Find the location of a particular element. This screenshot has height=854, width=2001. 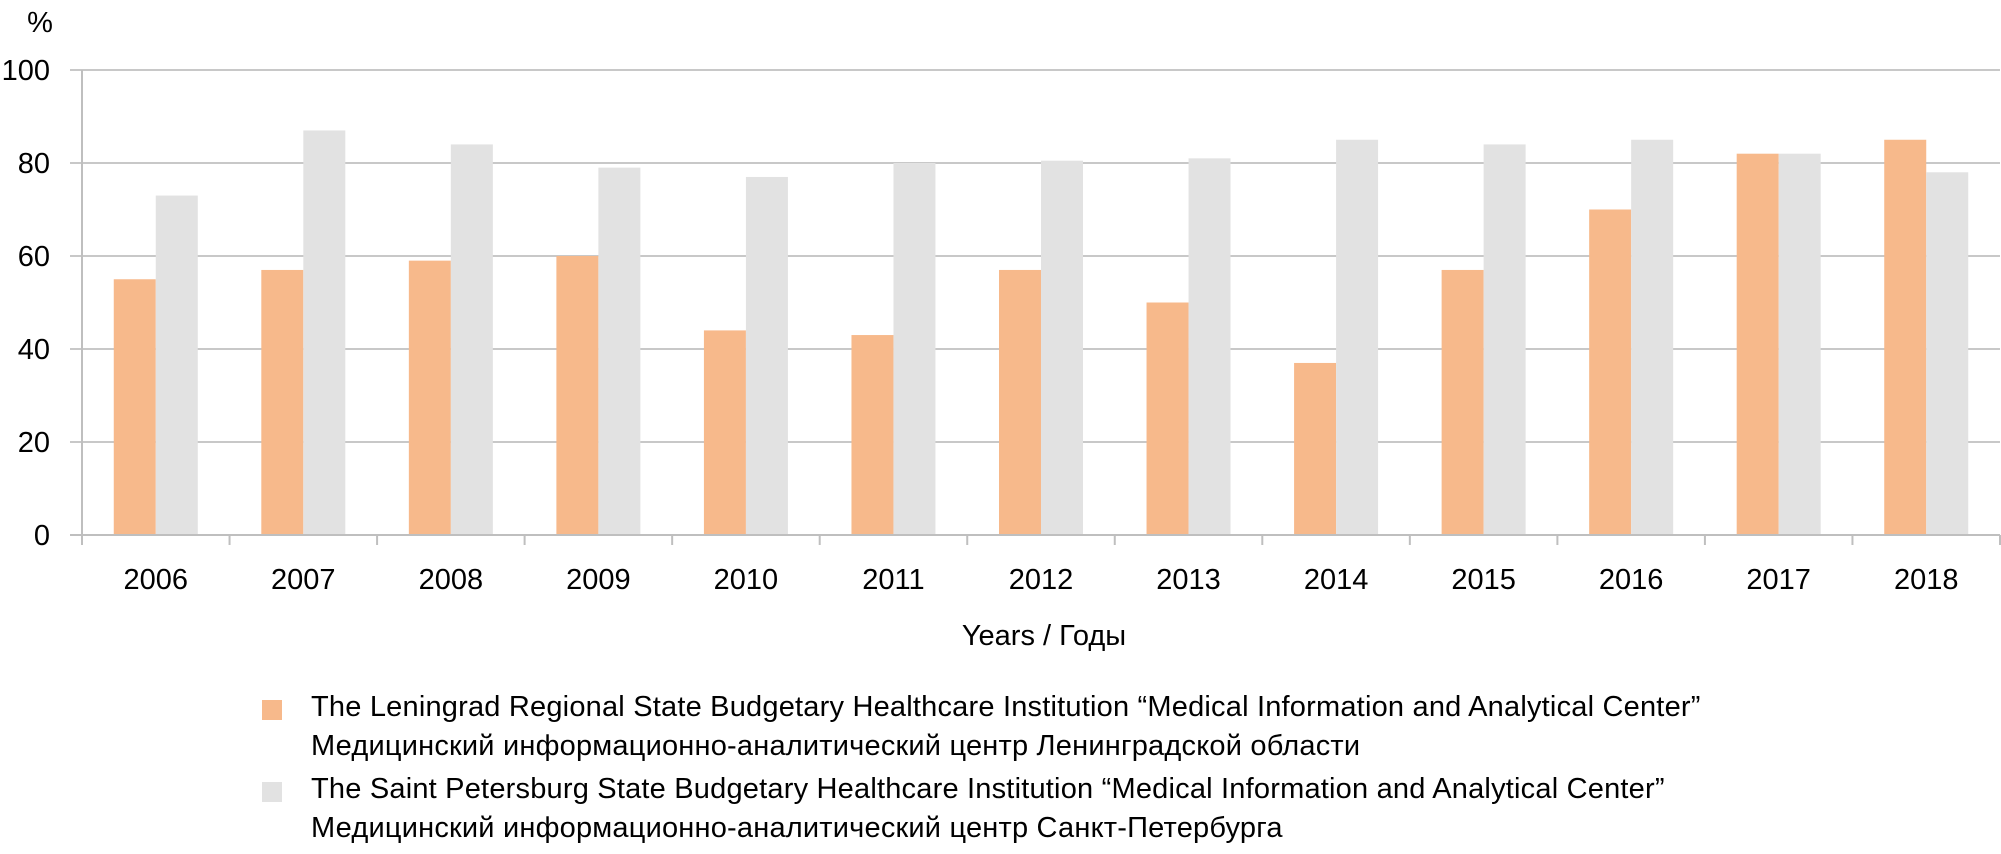

x-tick-label: 2016 is located at coordinates (1631, 580).